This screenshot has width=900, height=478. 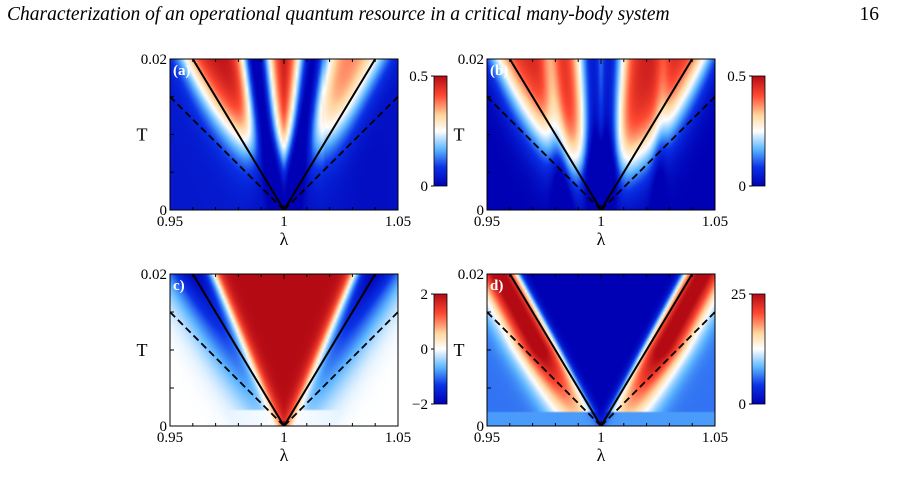 I want to click on panel-c: 0.95 1 1.05 0 0.02 λ Tc) 2 0 −2, so click(x=292, y=366).